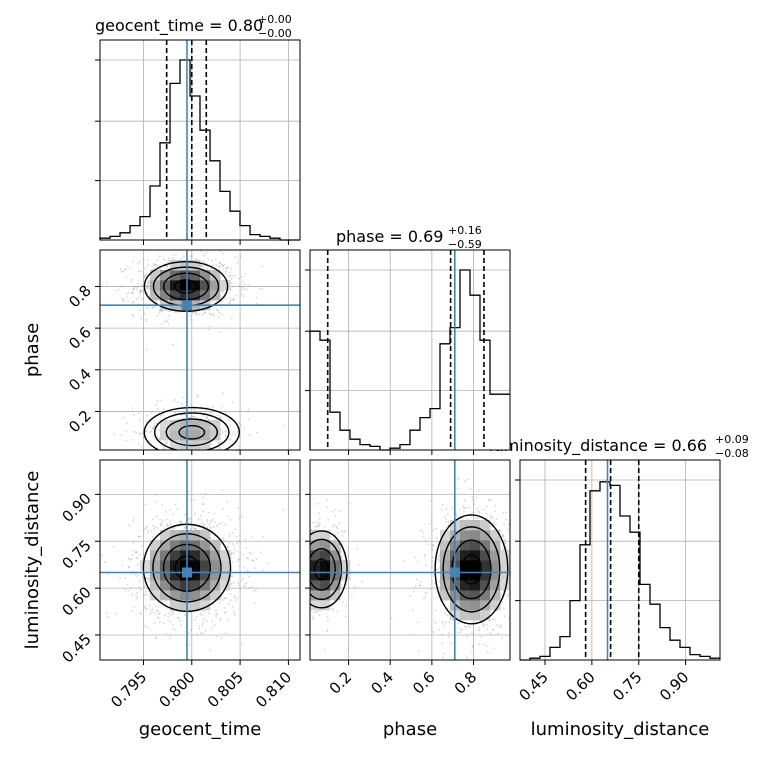 The image size is (760, 760). What do you see at coordinates (76, 601) in the screenshot?
I see `y-tick-label: 0.60` at bounding box center [76, 601].